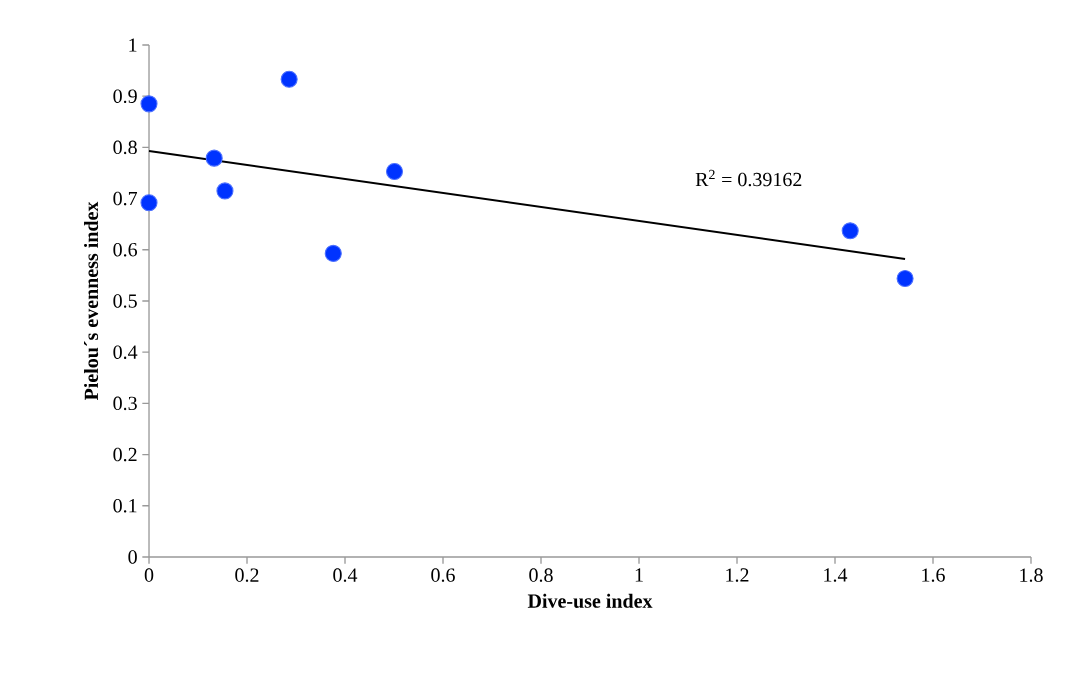 Image resolution: width=1077 pixels, height=677 pixels. What do you see at coordinates (125, 96) in the screenshot?
I see `y-tick-label: 0.9` at bounding box center [125, 96].